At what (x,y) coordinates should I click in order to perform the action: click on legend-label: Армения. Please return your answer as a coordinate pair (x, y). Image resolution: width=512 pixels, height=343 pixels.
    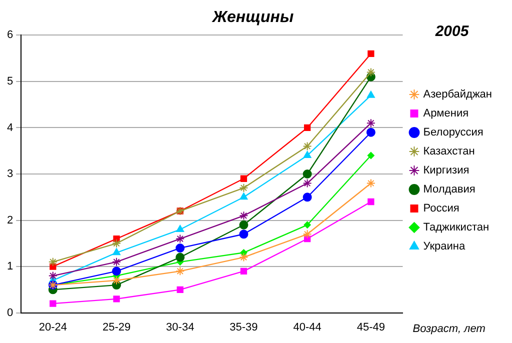
    Looking at the image, I should click on (446, 114).